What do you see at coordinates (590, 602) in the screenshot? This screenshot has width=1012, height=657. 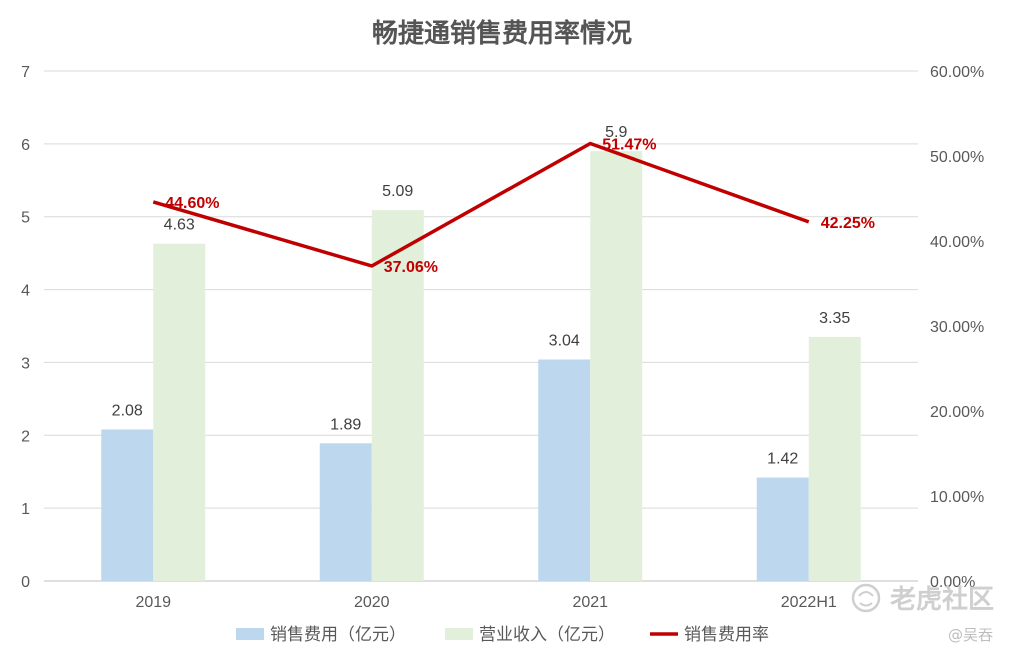 I see `x-tick-label: 2021` at bounding box center [590, 602].